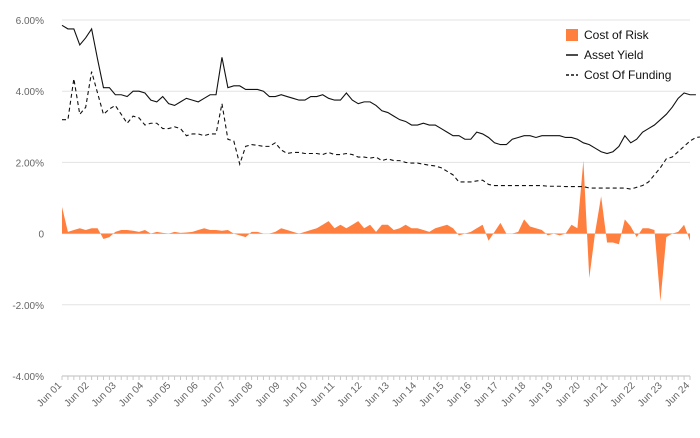  Describe the element at coordinates (377, 394) in the screenshot. I see `x-tick-label: Jun 13` at that location.